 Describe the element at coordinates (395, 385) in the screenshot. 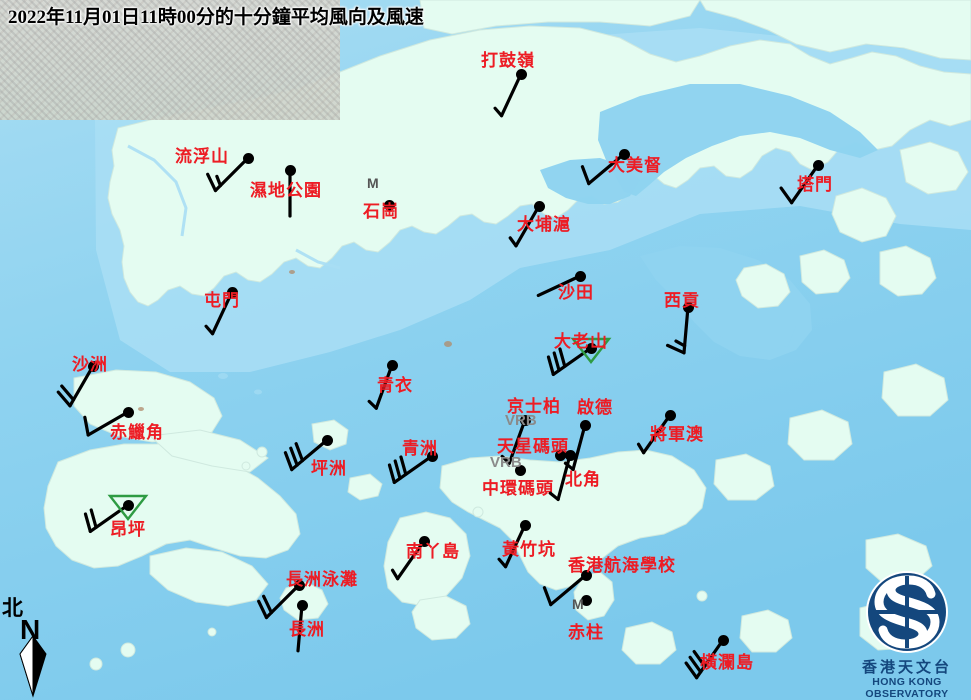

I see `station-label: 青衣` at that location.